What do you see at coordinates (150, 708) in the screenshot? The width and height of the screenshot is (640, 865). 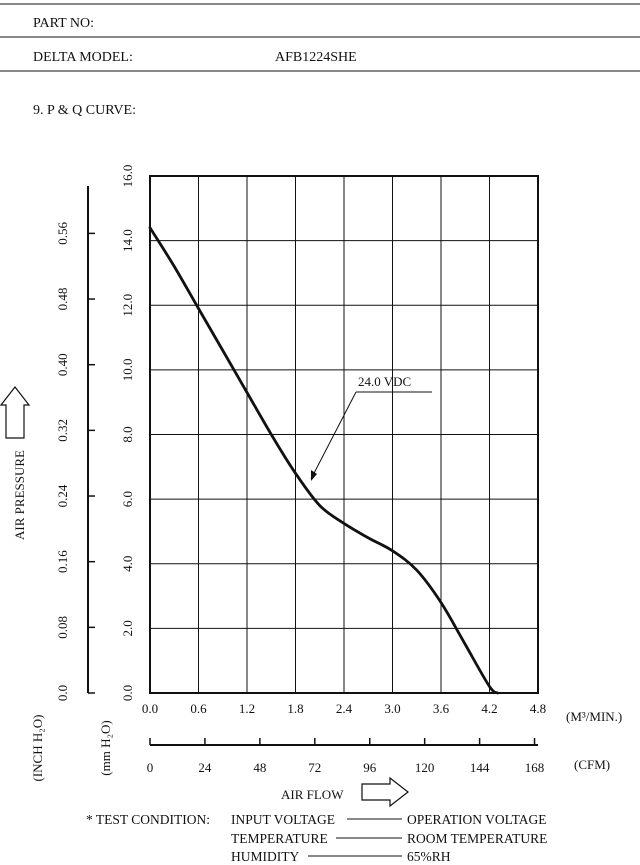 I see `x-tick-label: 0.0` at bounding box center [150, 708].